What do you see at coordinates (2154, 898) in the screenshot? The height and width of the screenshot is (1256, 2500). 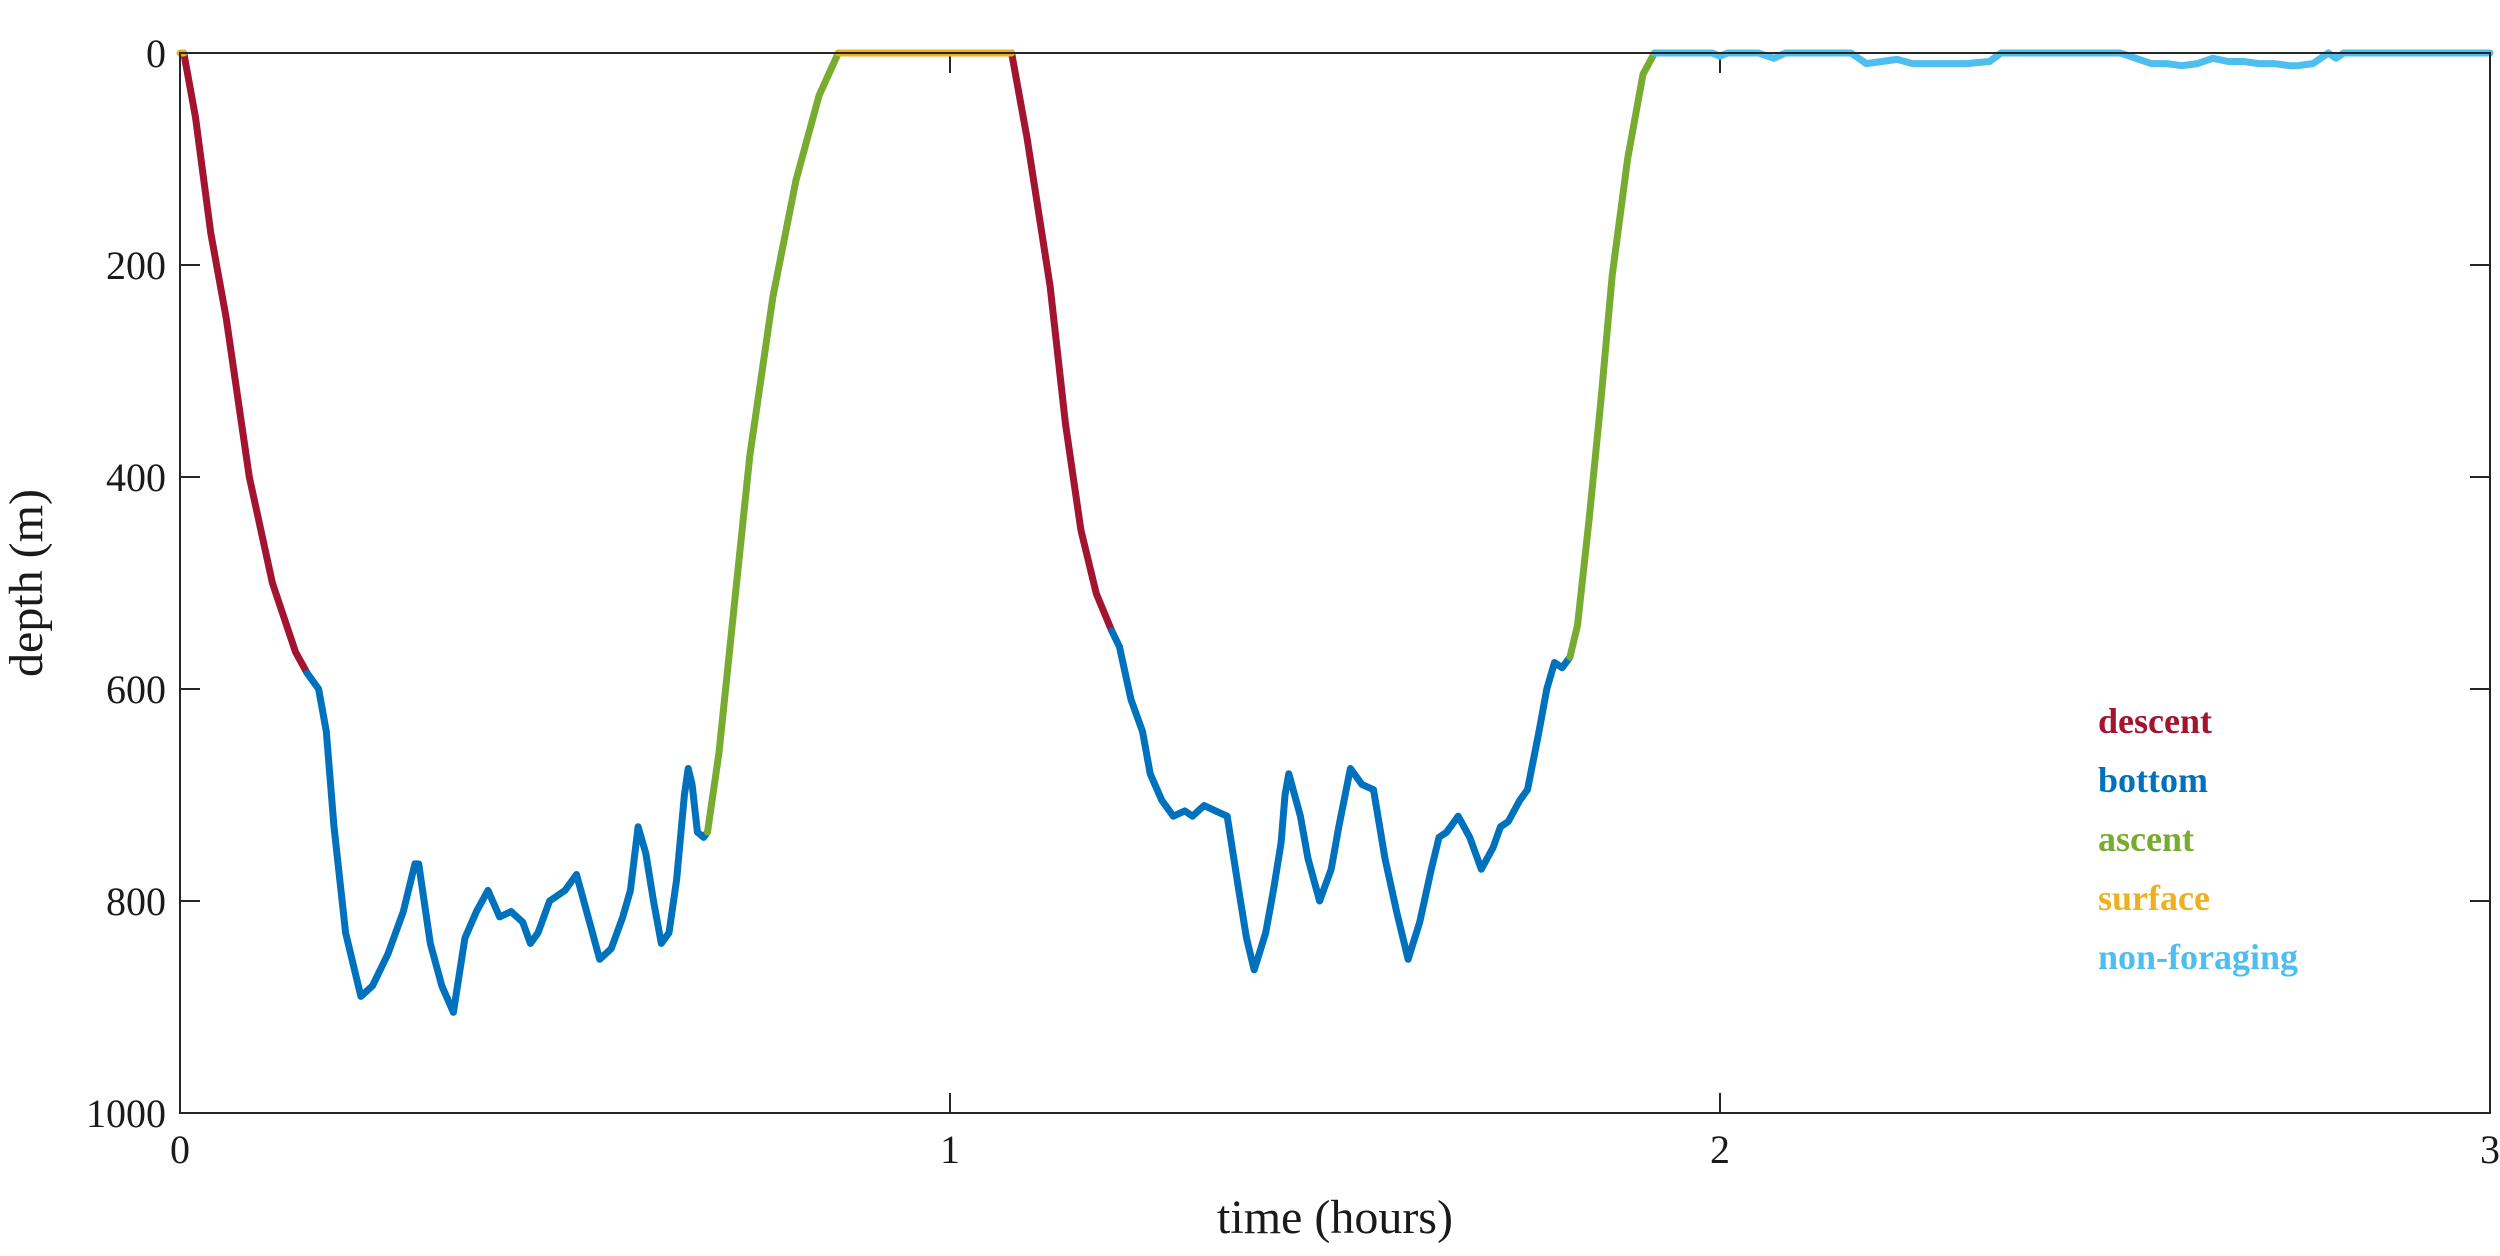 I see `legend-entry-surface: surface` at bounding box center [2154, 898].